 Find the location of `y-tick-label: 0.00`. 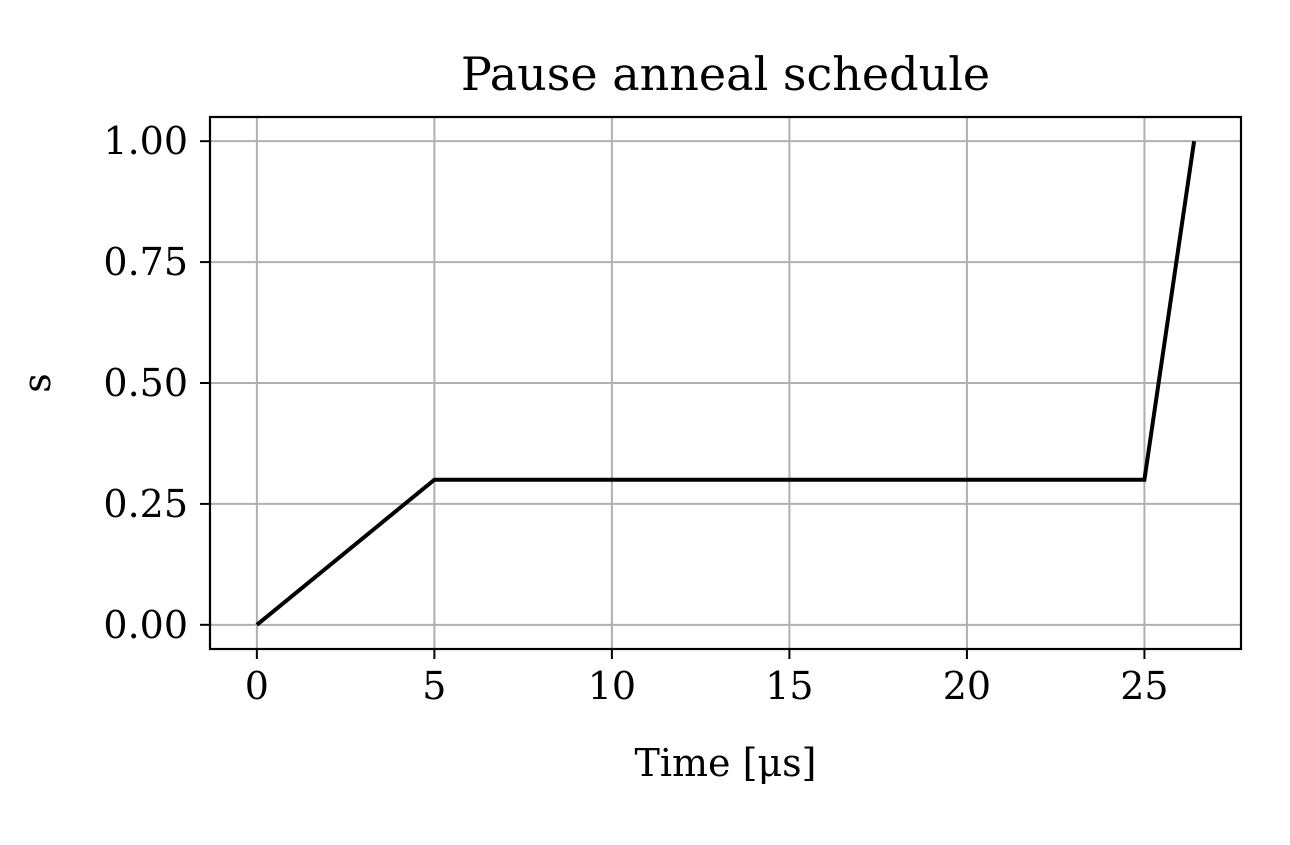

y-tick-label: 0.00 is located at coordinates (145, 625).